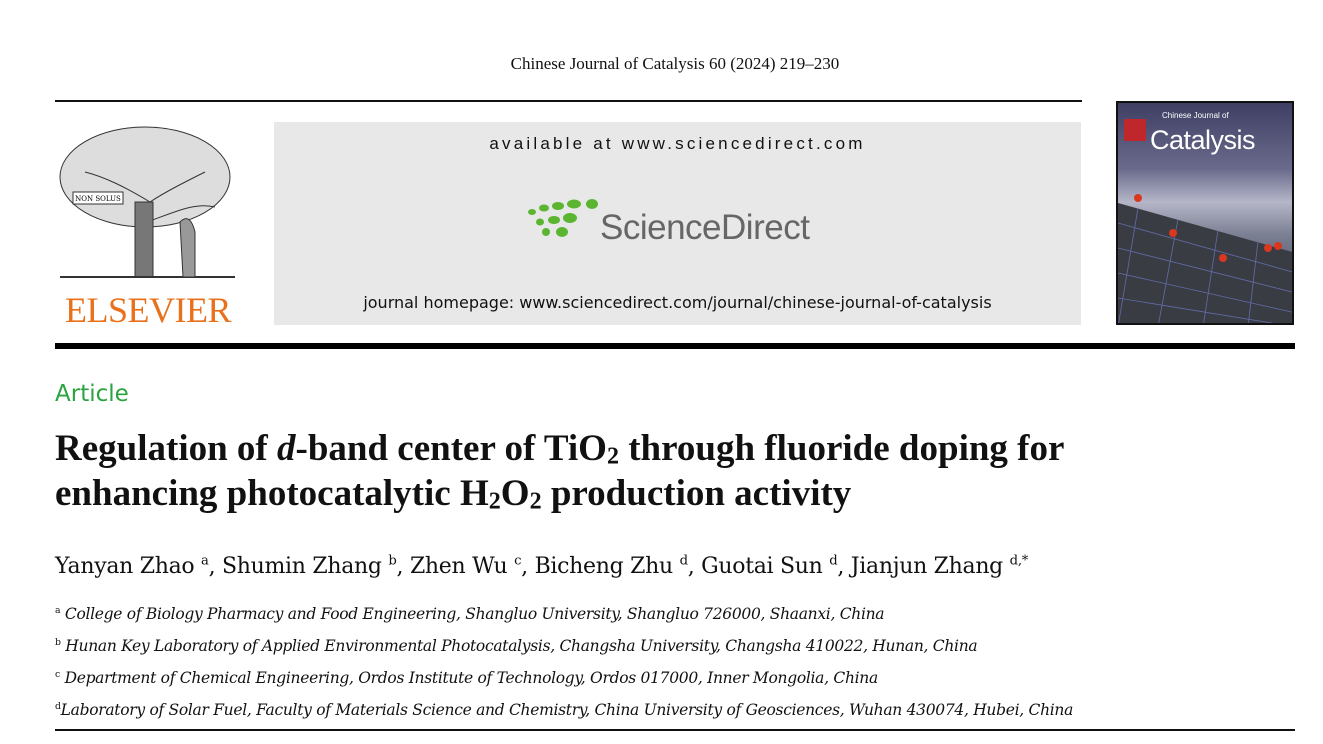 This screenshot has width=1323, height=744. Describe the element at coordinates (705, 227) in the screenshot. I see `sciencedirect-wordmark: ScienceDirect` at that location.